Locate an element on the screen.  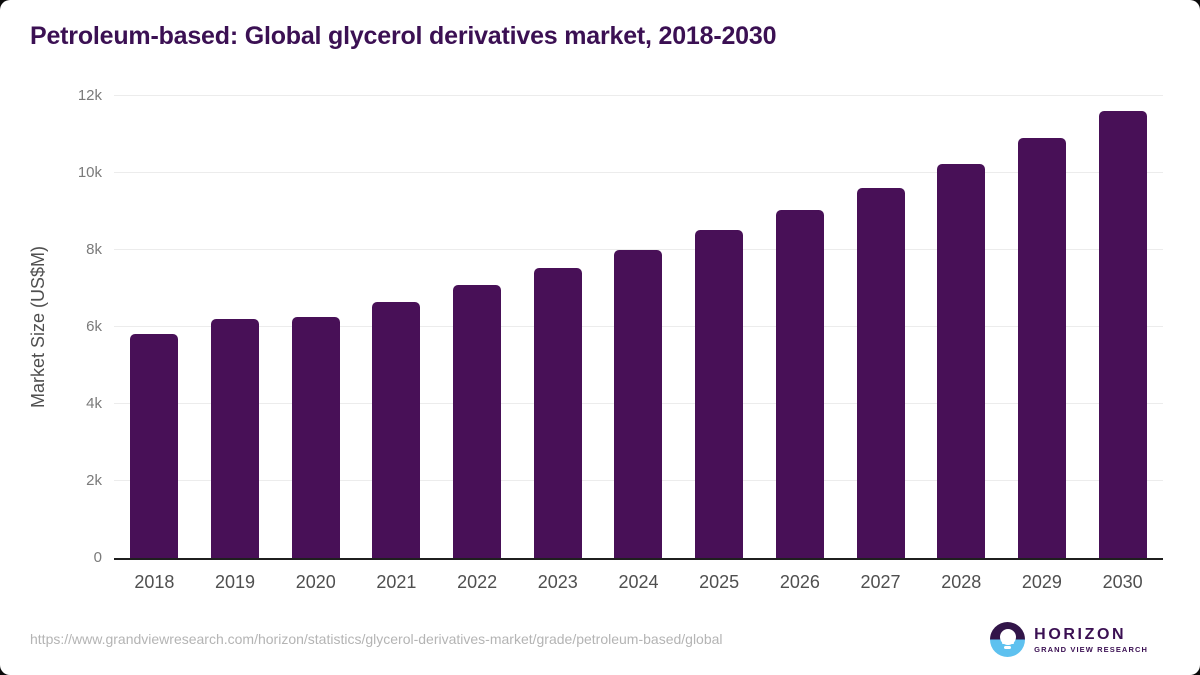
bar-column-2030 is located at coordinates (1122, 327).